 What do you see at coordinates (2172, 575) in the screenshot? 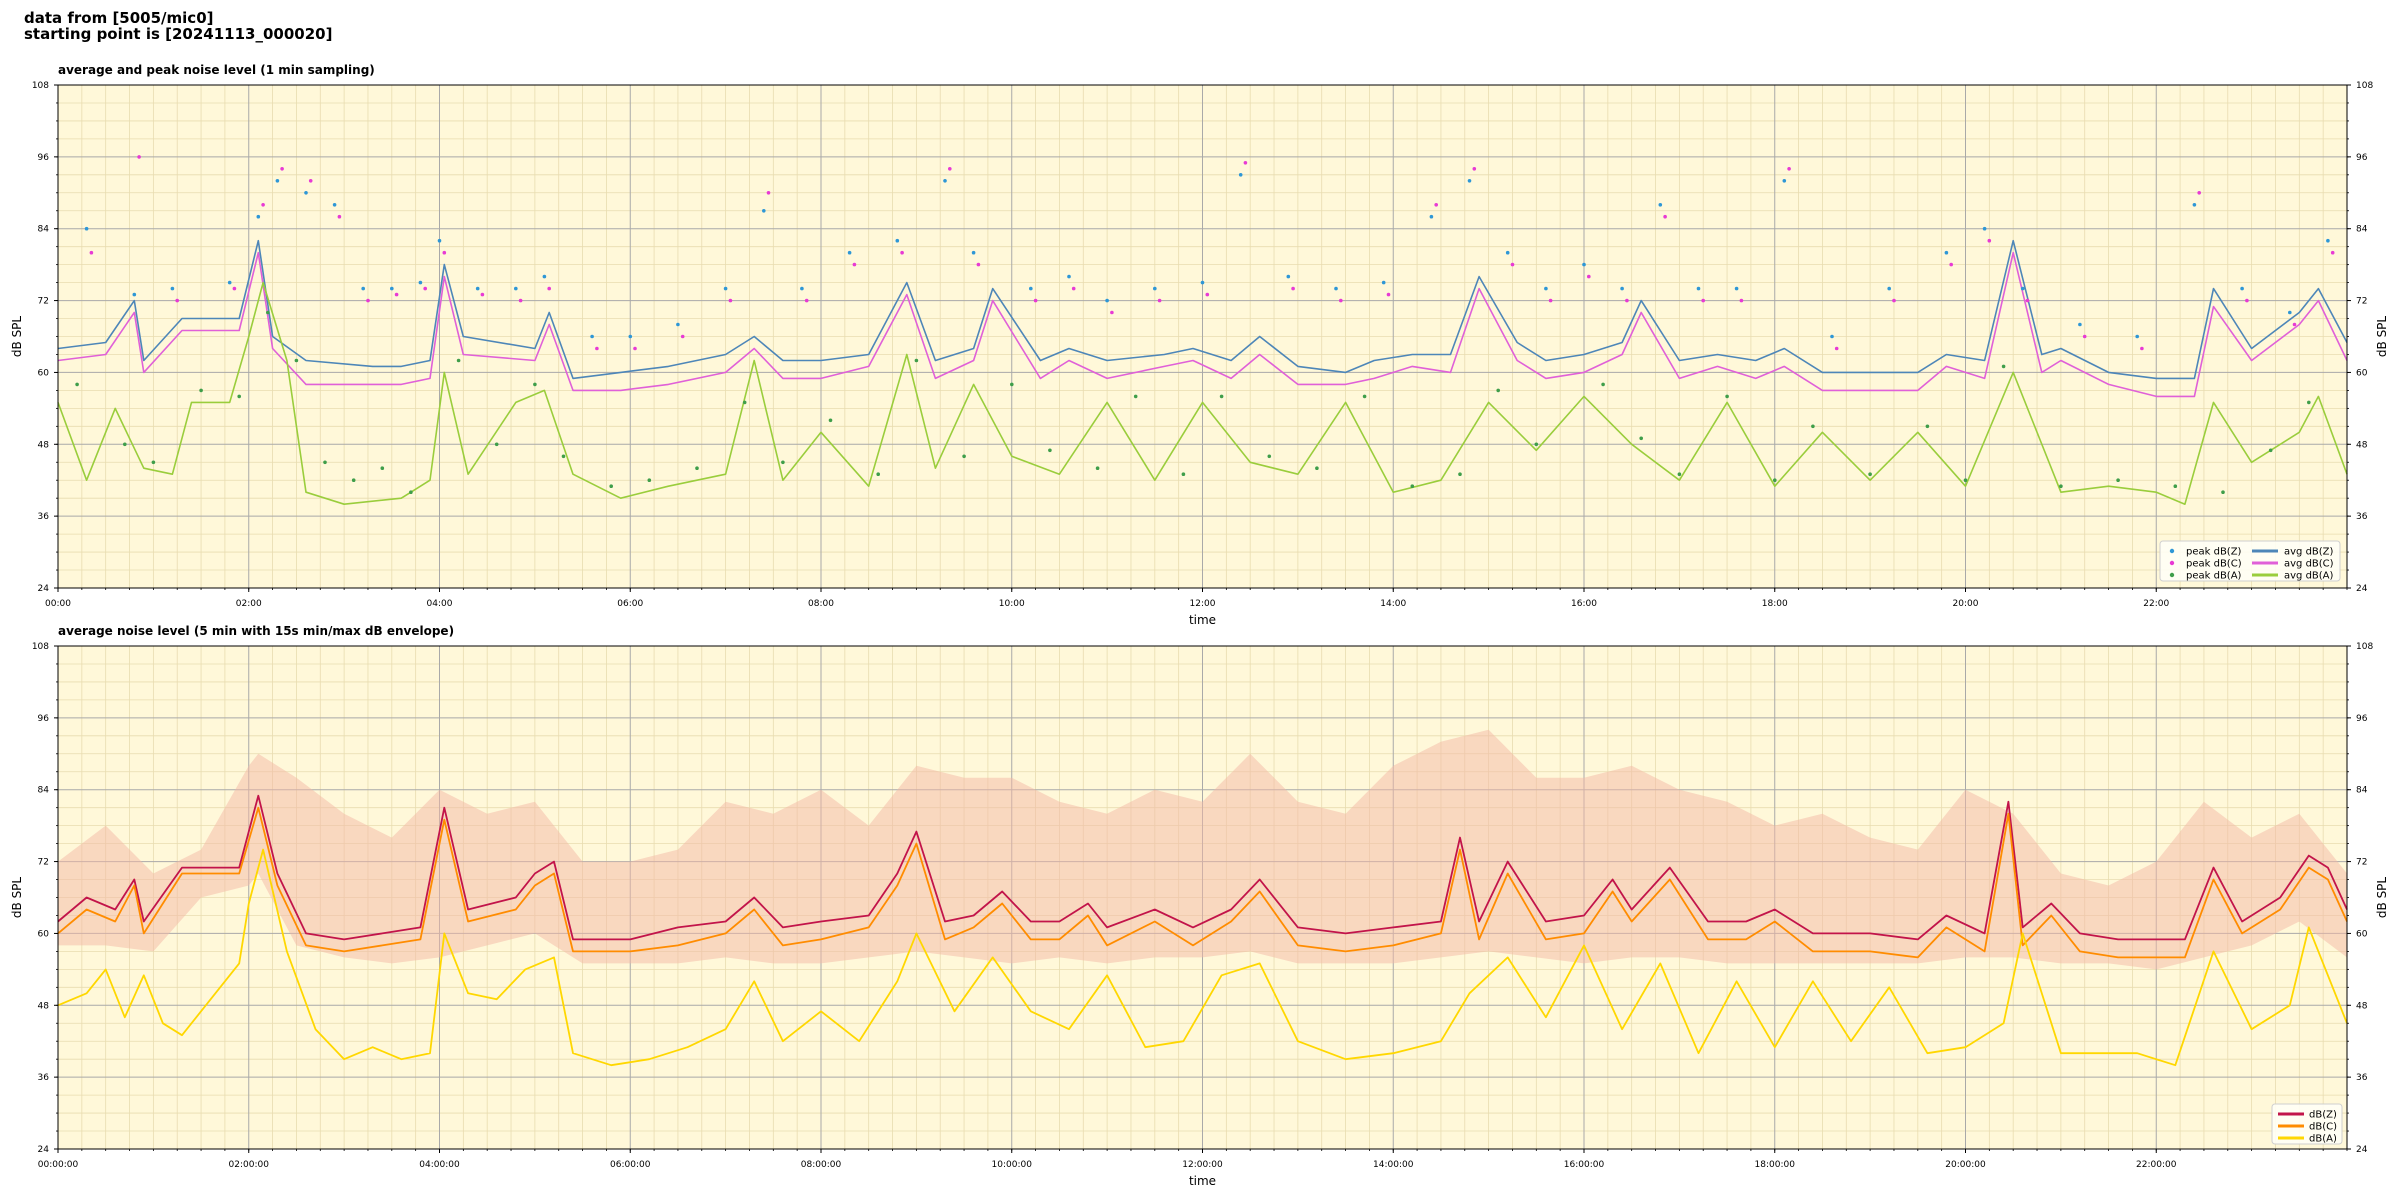
I see `legend-marker` at bounding box center [2172, 575].